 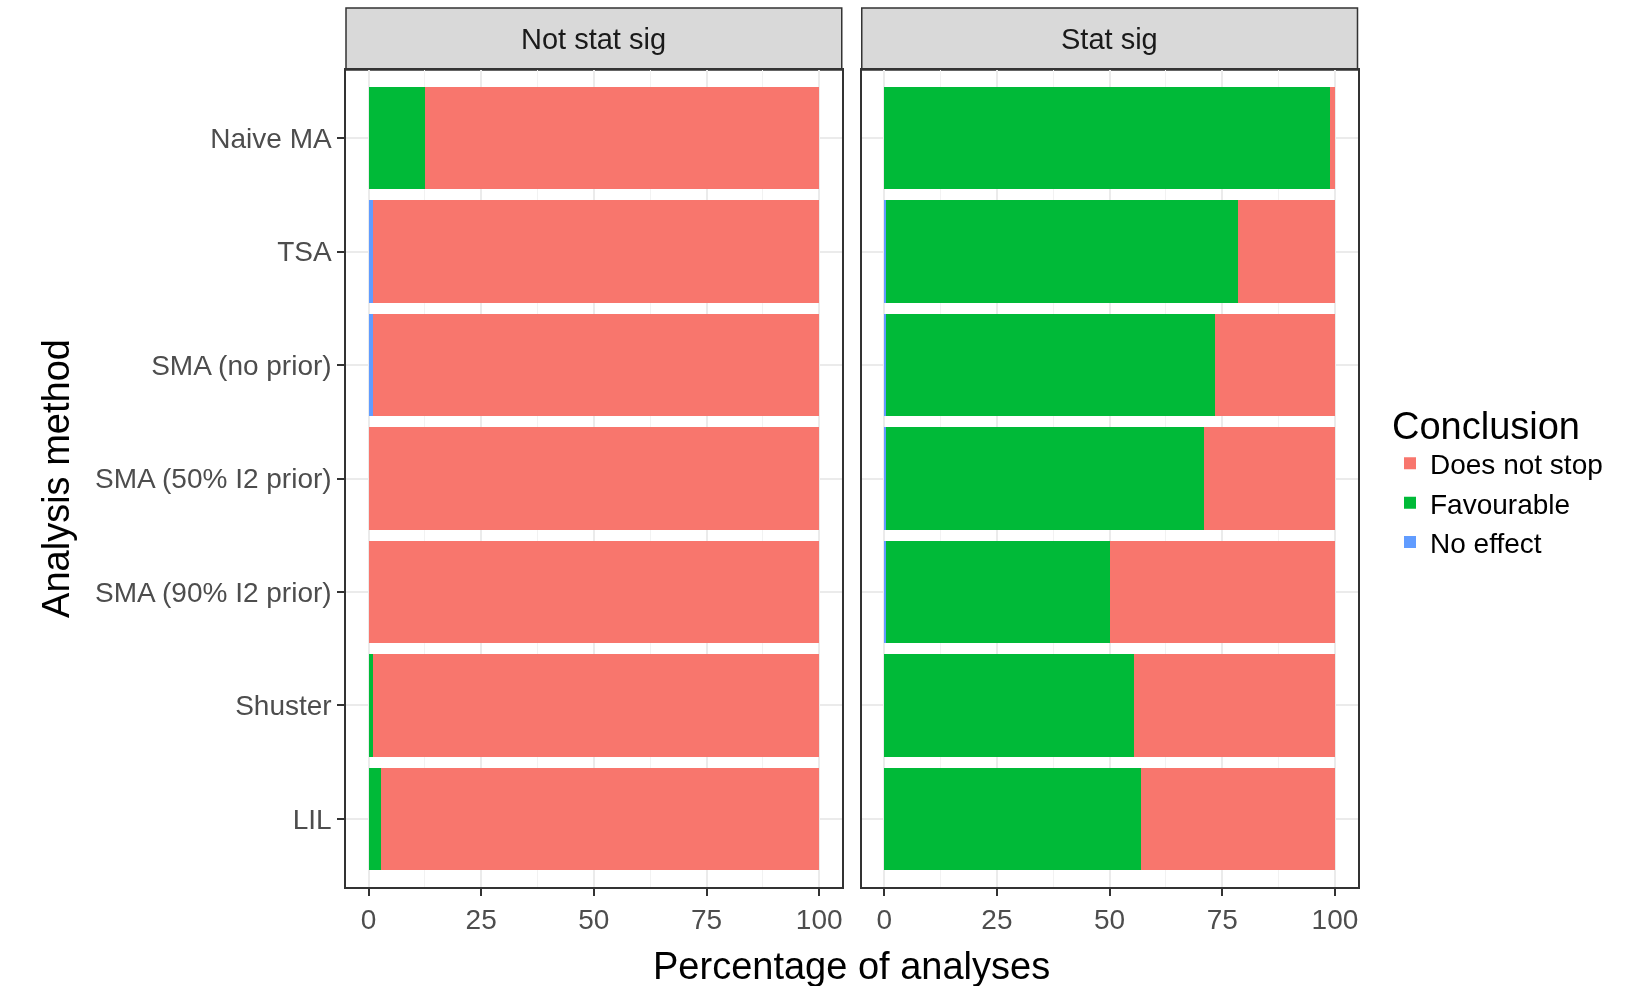 I want to click on y-tick-label: TSA, so click(x=304, y=252).